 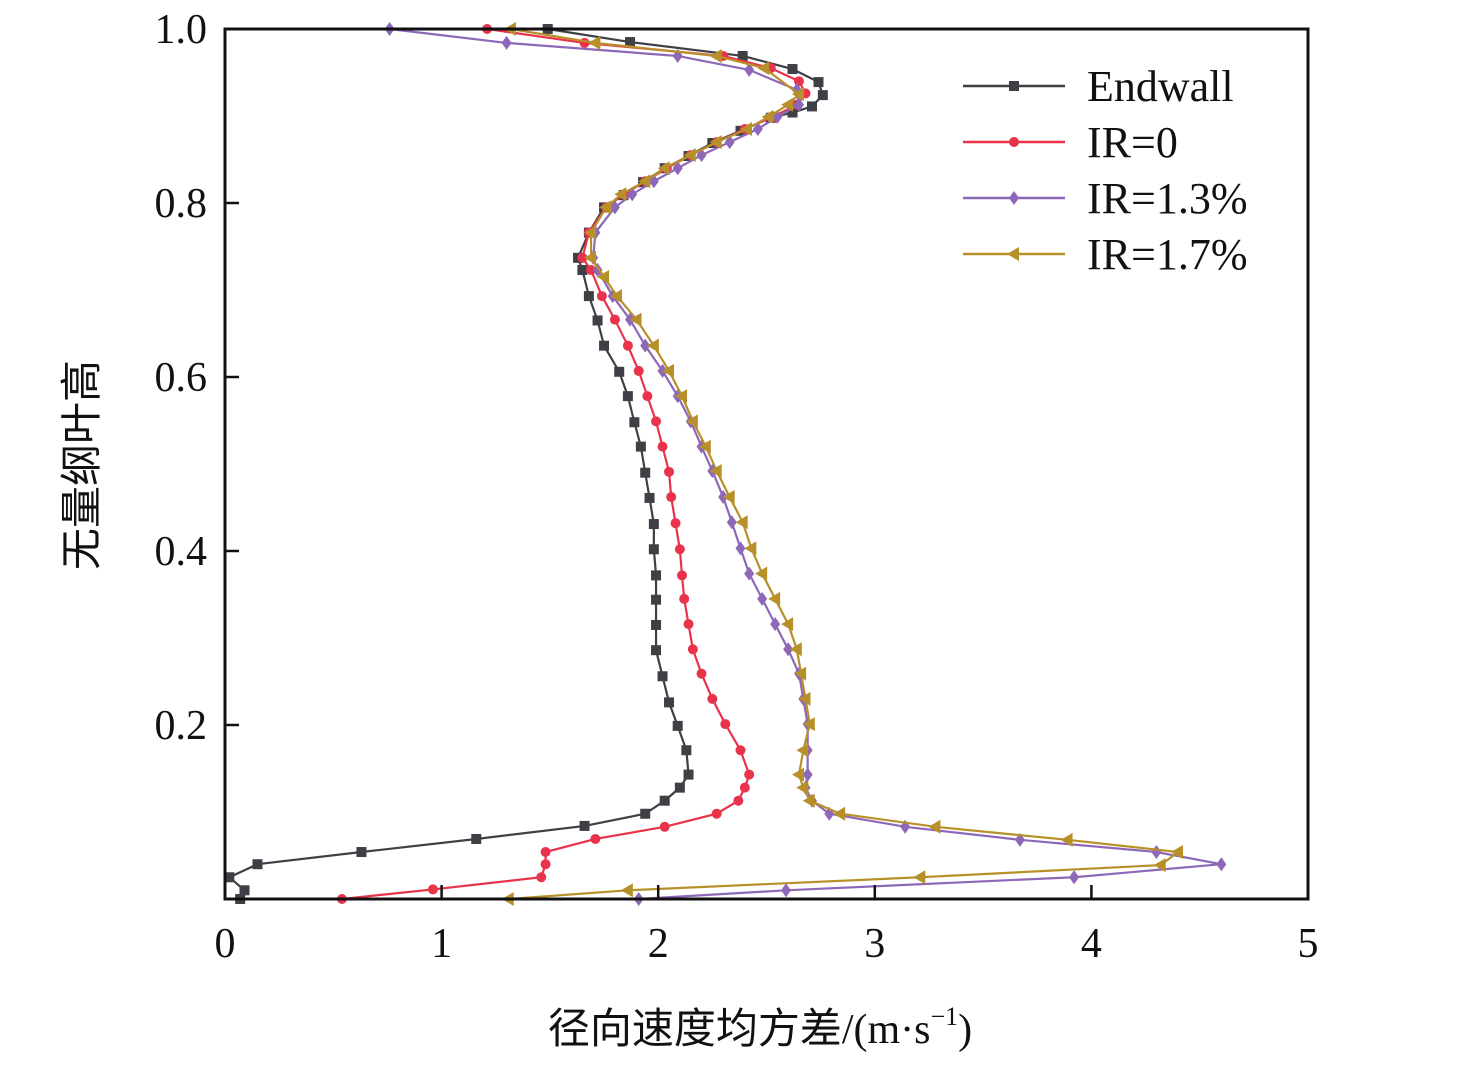 I want to click on legend-item: IR=1.7%, so click(x=1105, y=254).